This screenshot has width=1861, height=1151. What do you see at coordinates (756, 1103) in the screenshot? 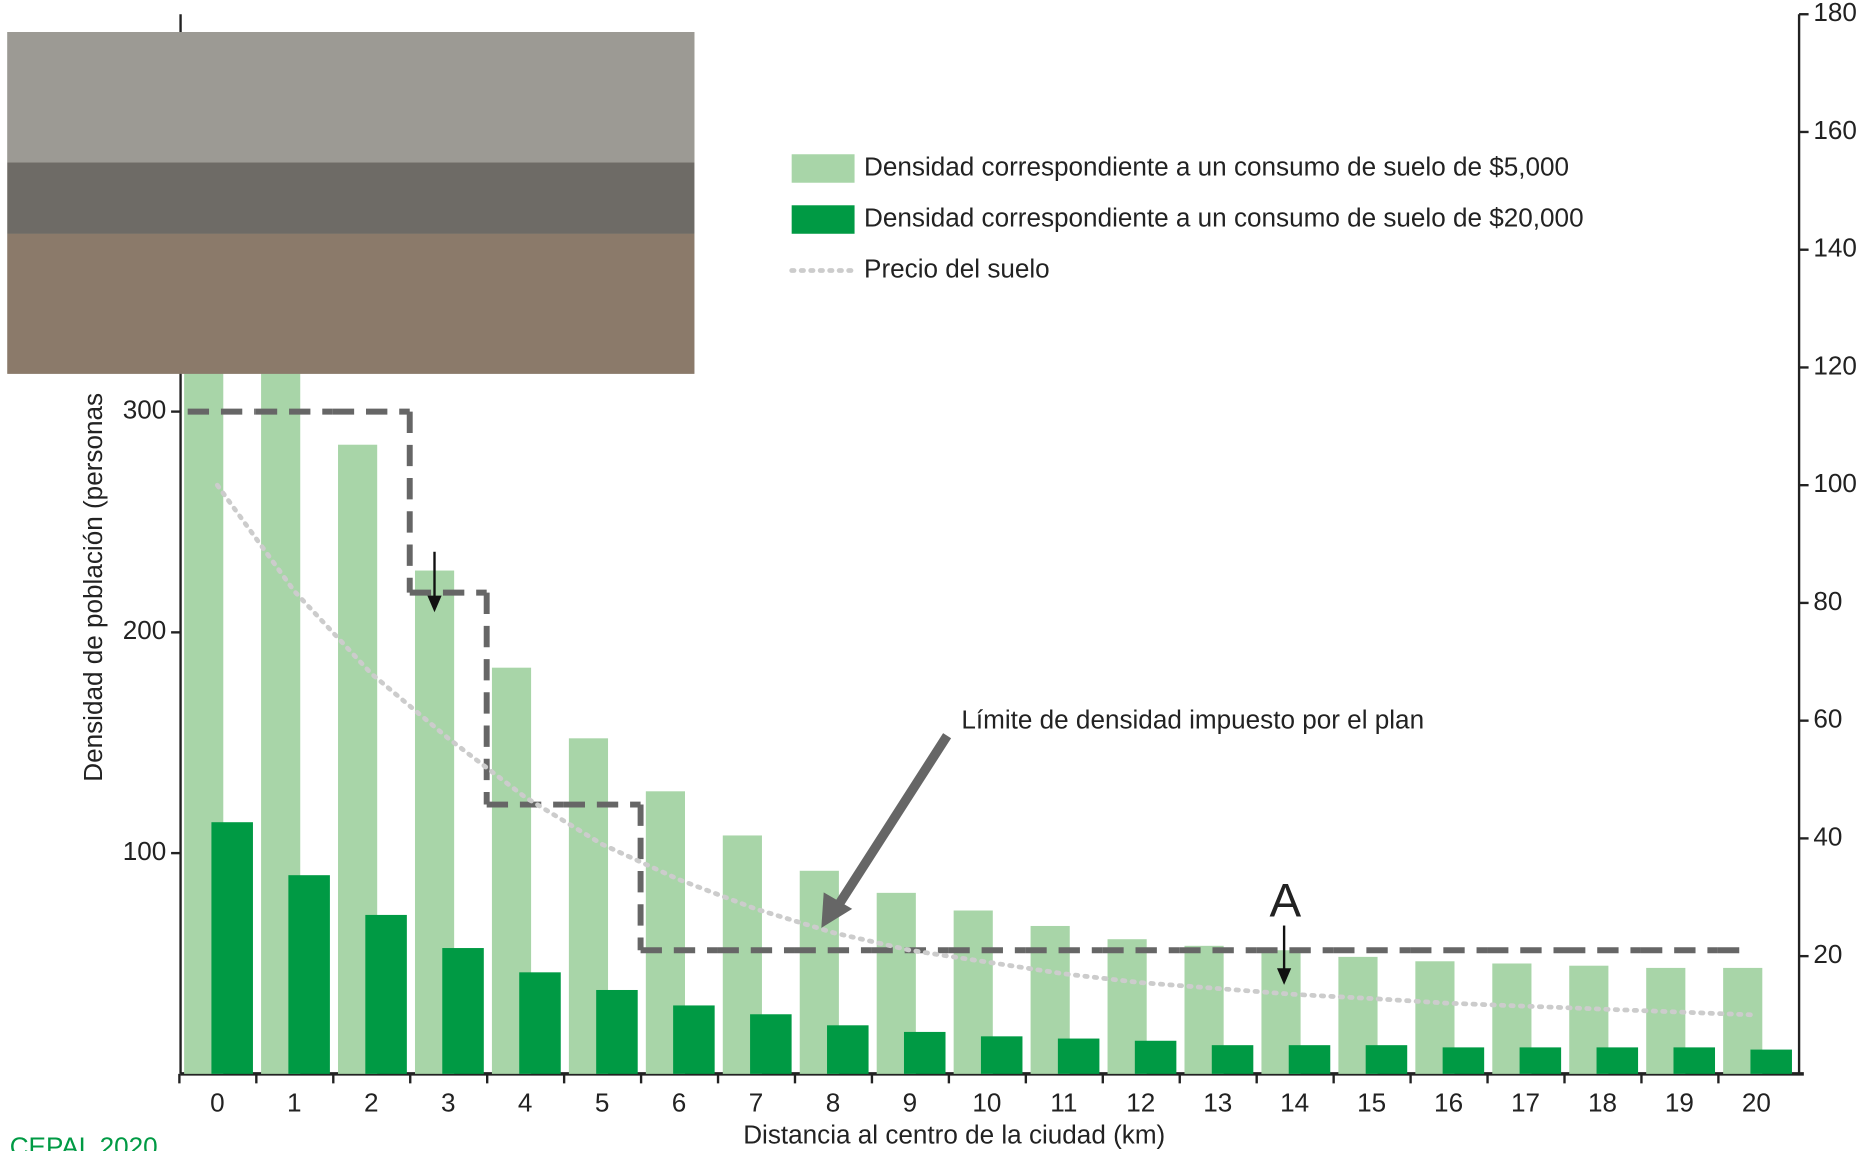
I see `x-tick-label: 7` at bounding box center [756, 1103].